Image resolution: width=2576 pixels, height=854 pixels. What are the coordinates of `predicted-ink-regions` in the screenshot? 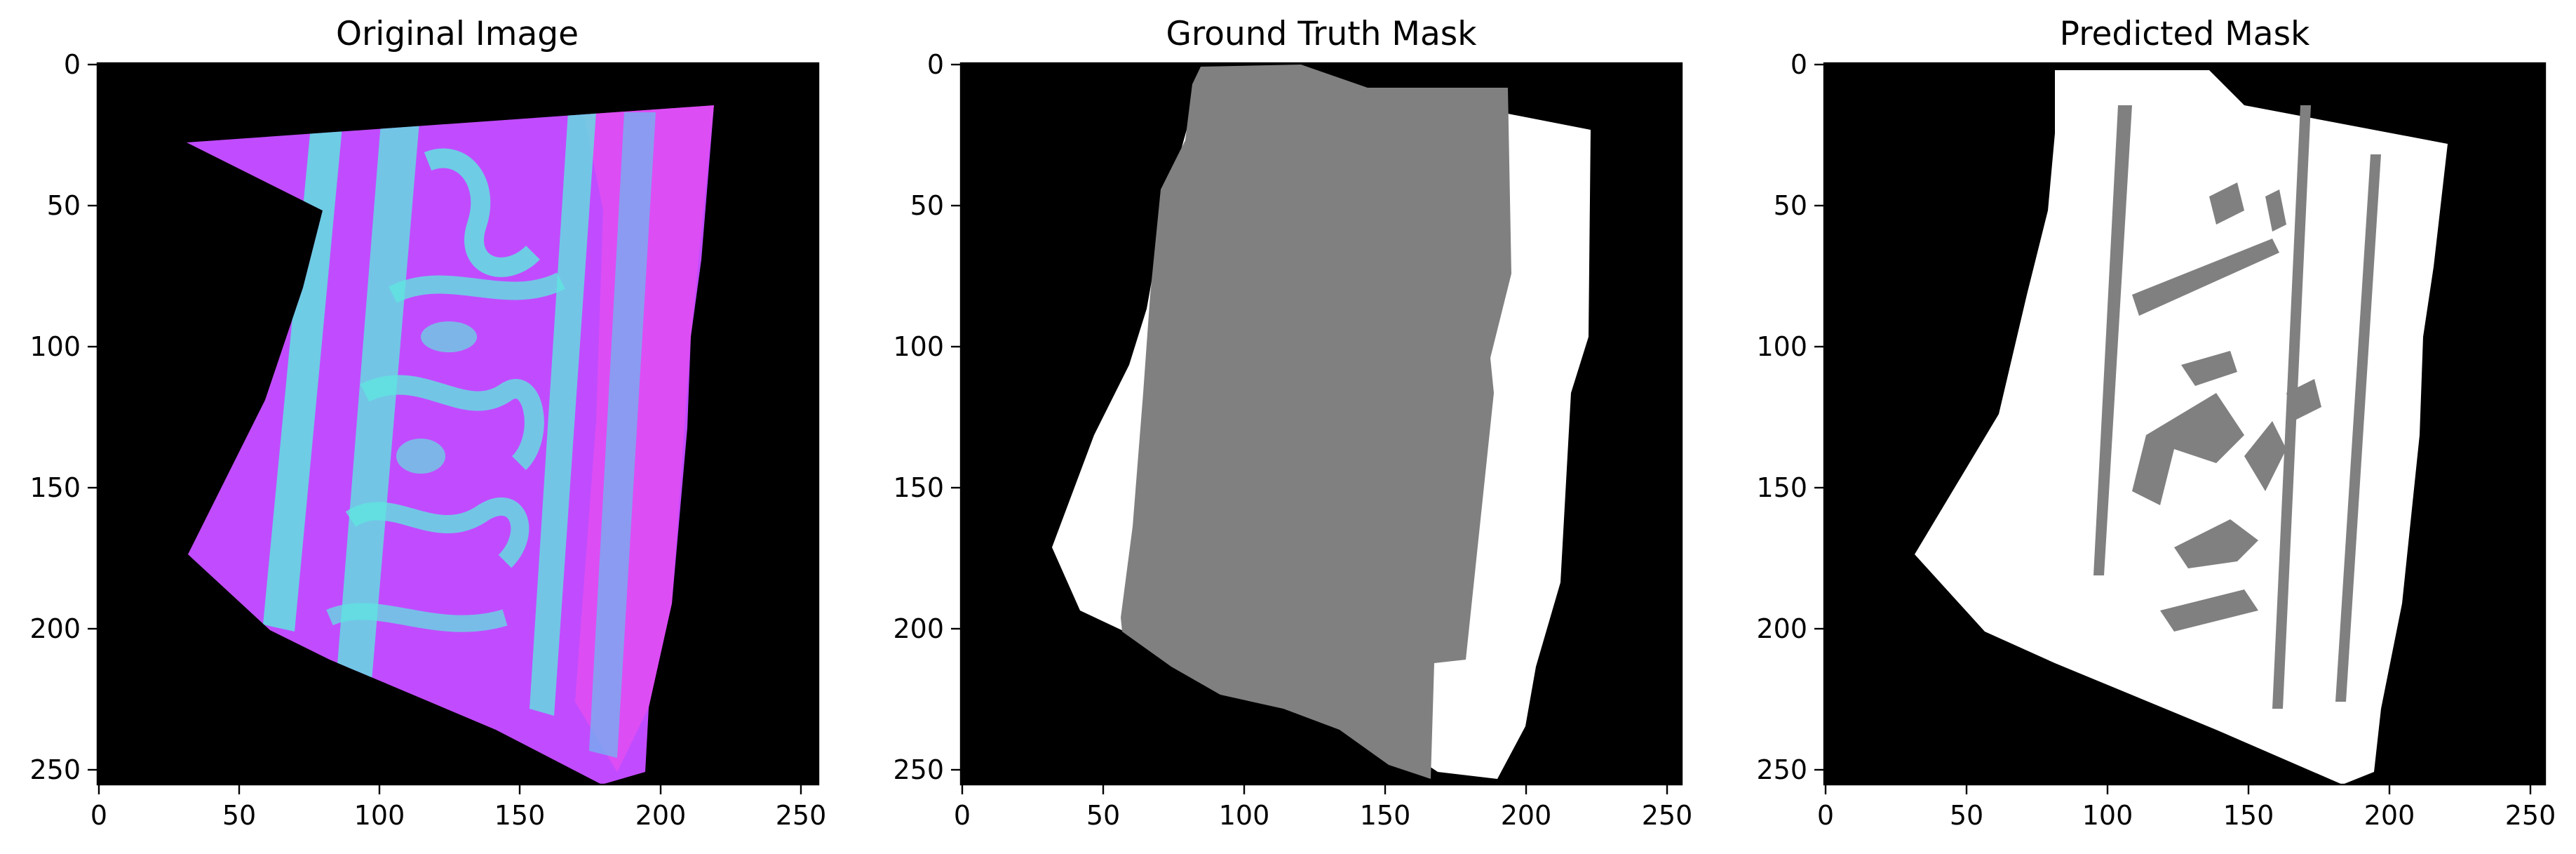 It's located at (2237, 407).